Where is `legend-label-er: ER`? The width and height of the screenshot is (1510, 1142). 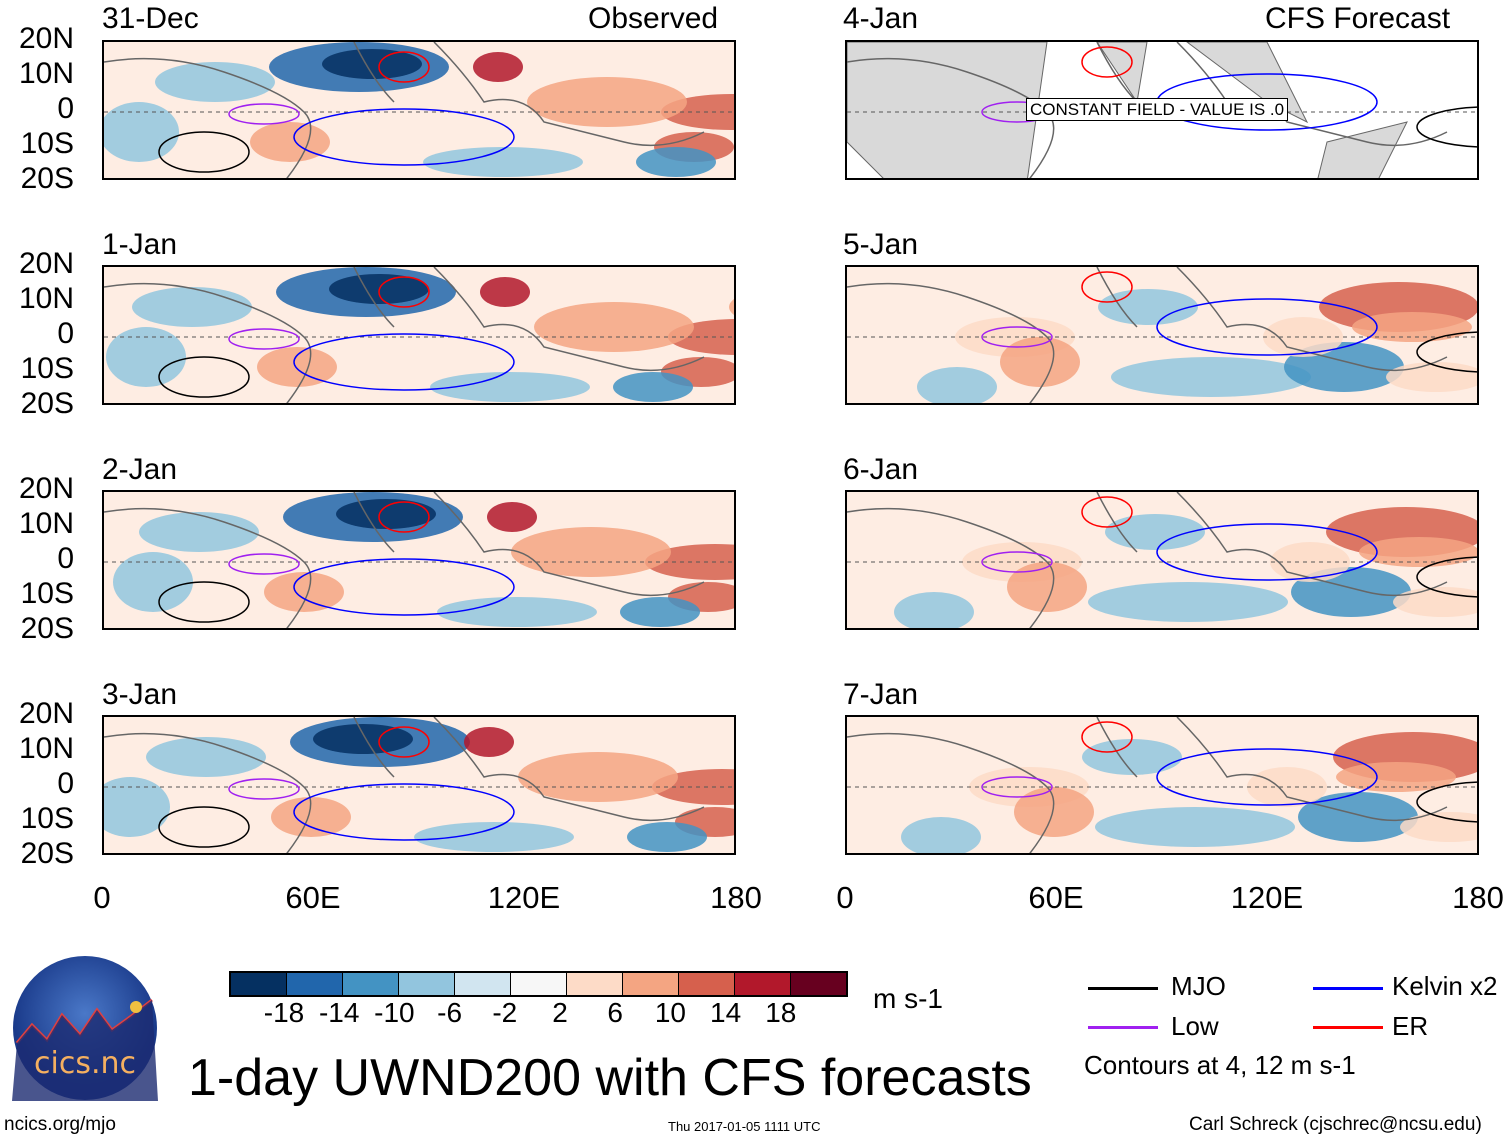 legend-label-er: ER is located at coordinates (1410, 1026).